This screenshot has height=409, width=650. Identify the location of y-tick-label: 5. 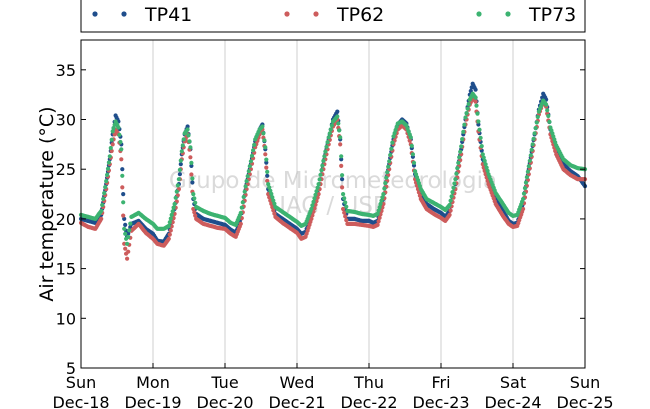
(71, 368).